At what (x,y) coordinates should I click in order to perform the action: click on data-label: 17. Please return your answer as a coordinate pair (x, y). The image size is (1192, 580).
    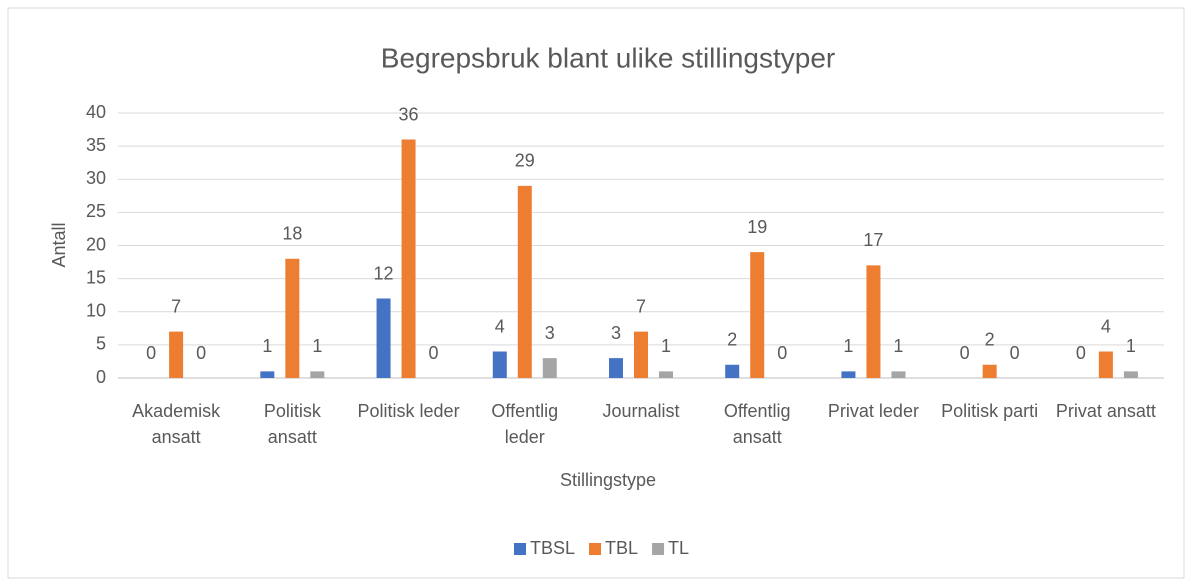
    Looking at the image, I should click on (873, 240).